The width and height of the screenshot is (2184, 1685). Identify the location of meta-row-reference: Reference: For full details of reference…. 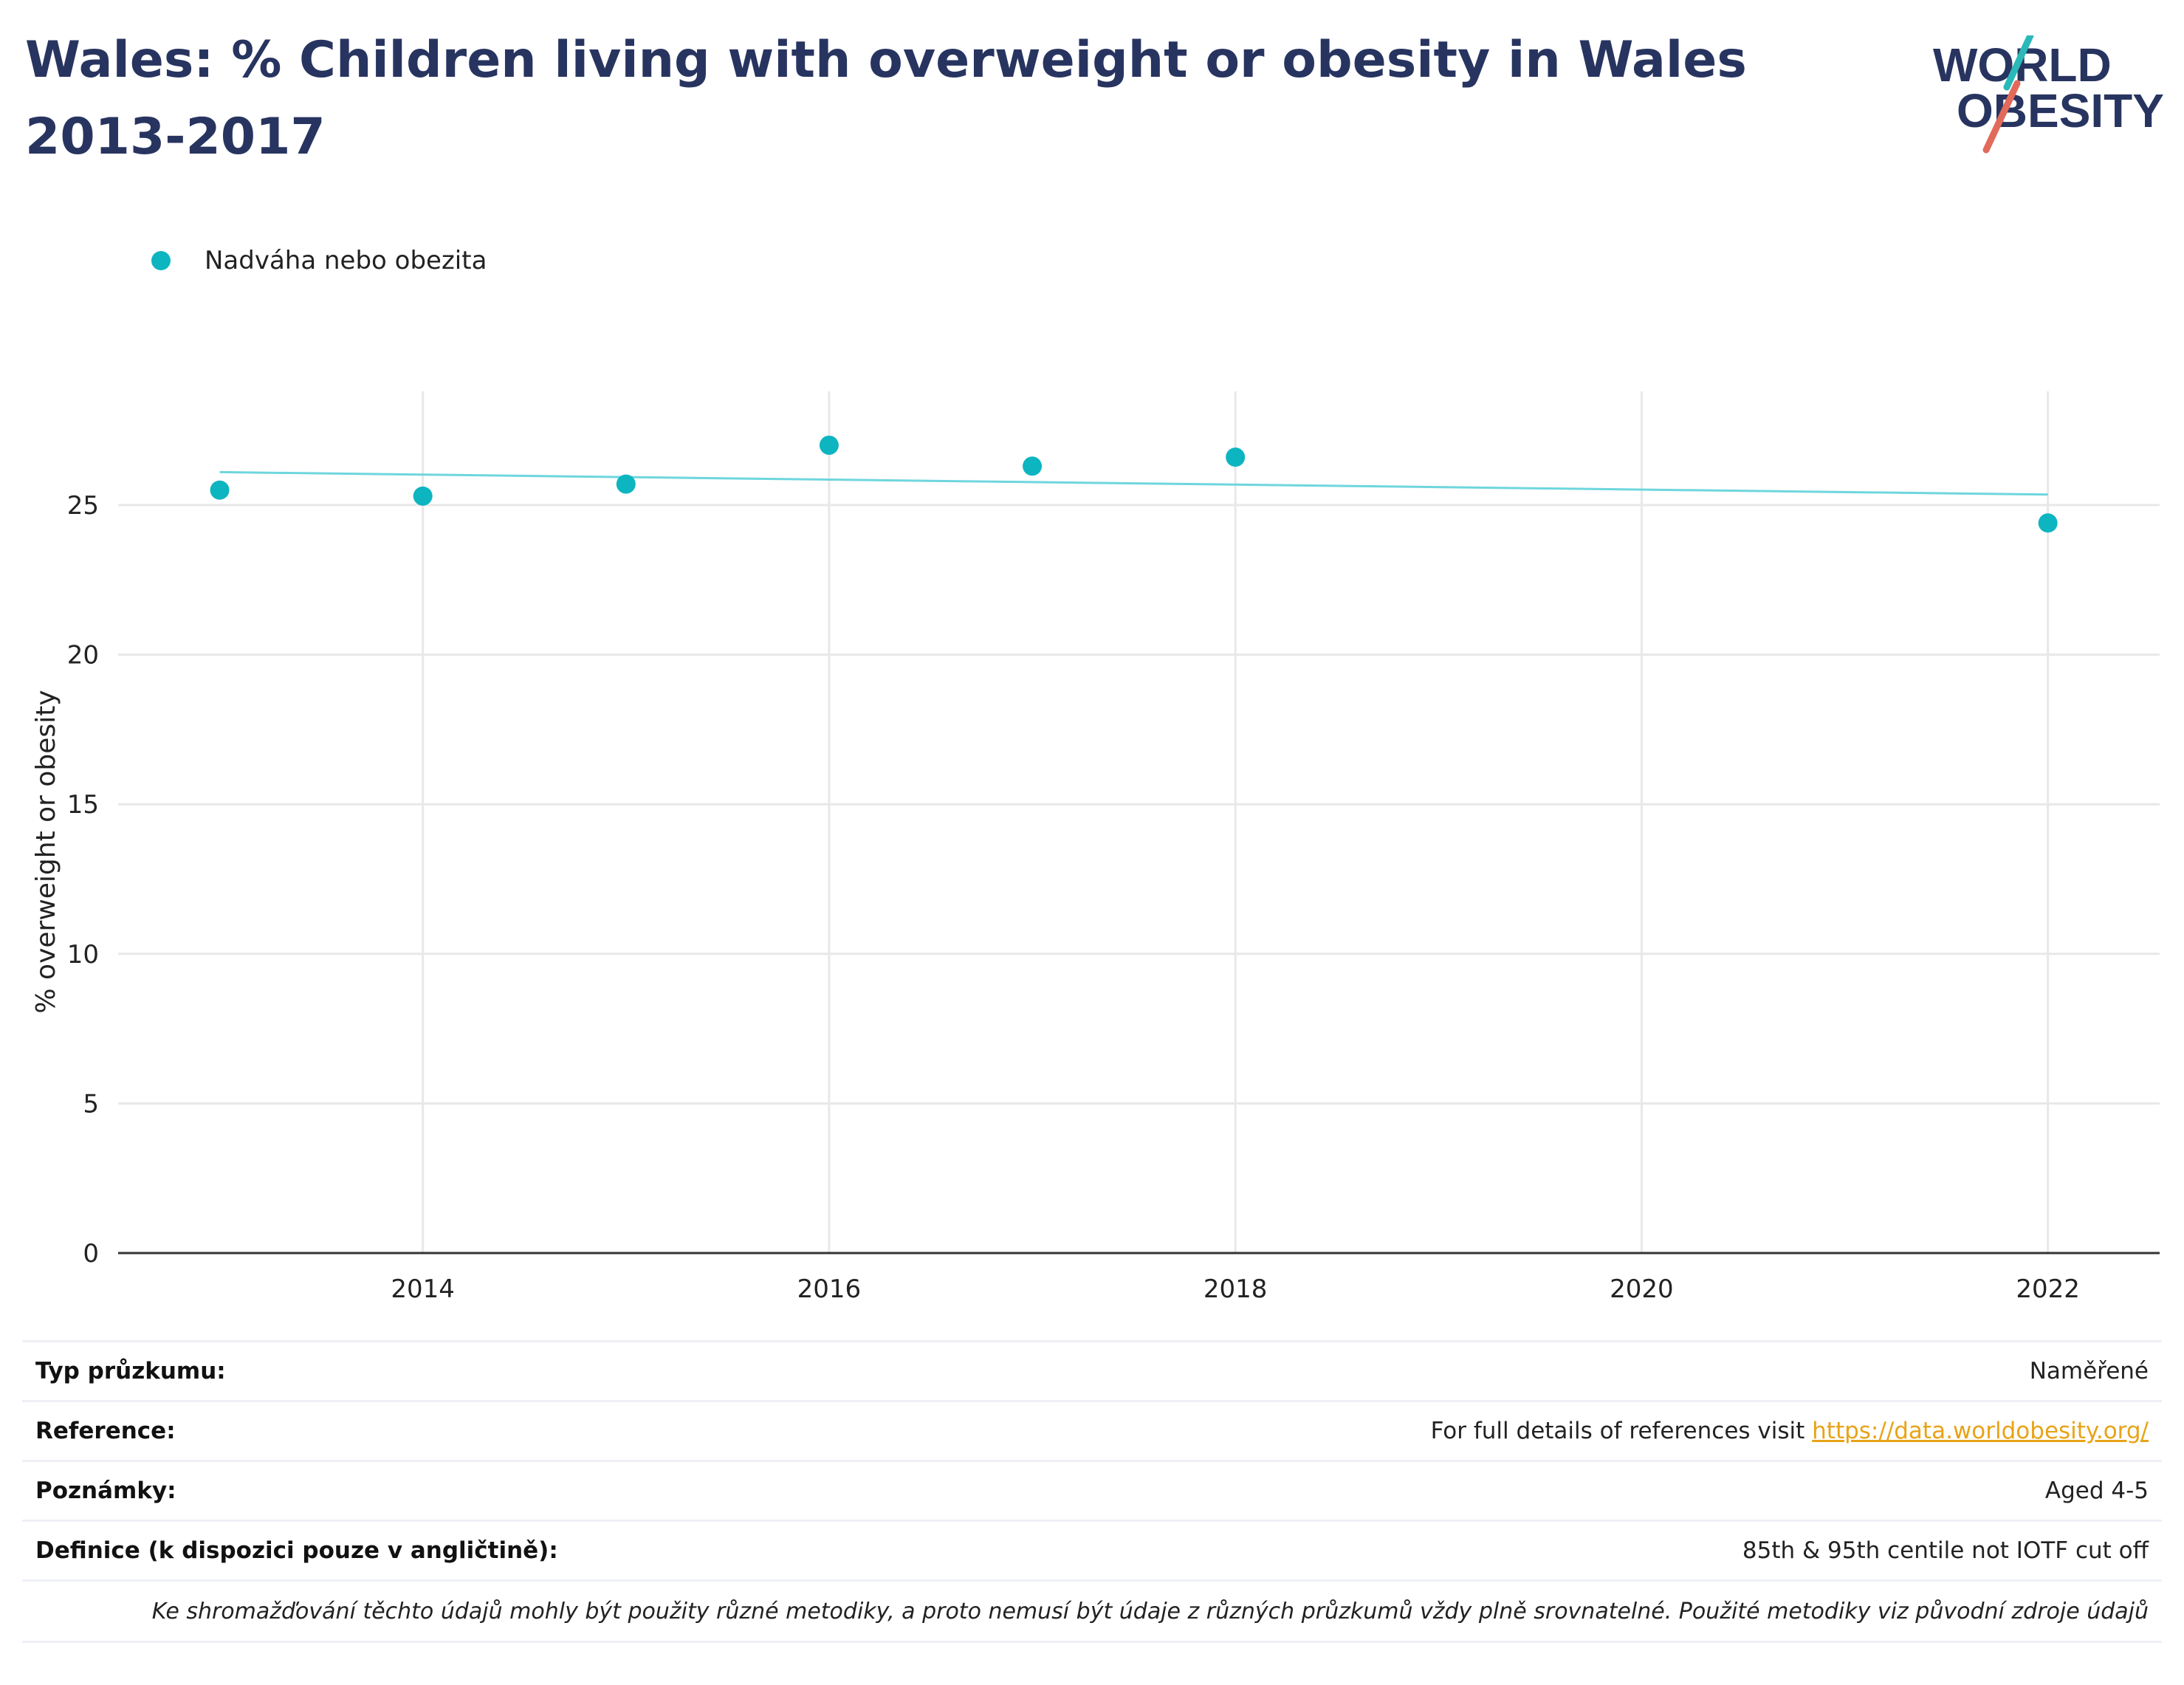
(1092, 1430).